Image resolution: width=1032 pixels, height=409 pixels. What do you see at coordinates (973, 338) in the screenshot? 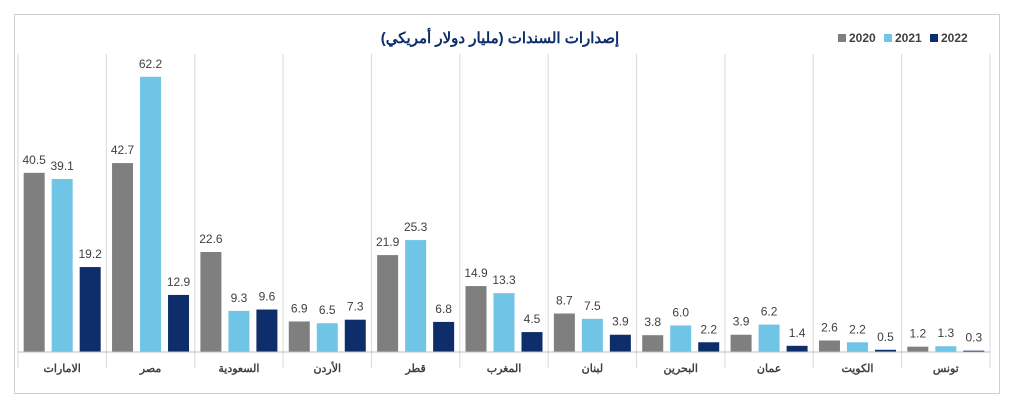
I see `value-label-cat-11-2022: 0.3` at bounding box center [973, 338].